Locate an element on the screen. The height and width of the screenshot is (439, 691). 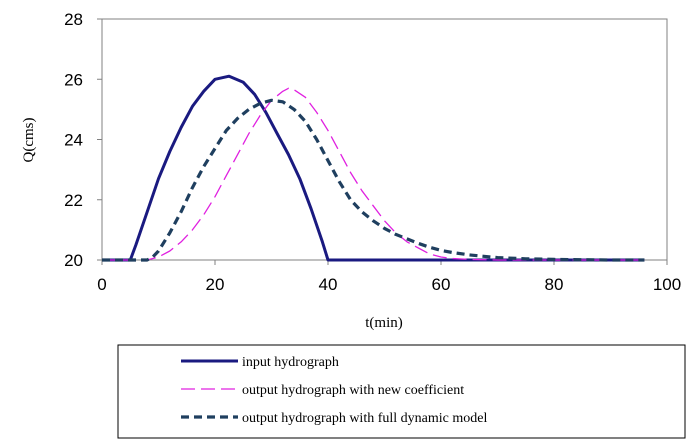
x-tick-labels: 0 20 40 60 80 100 is located at coordinates (389, 284).